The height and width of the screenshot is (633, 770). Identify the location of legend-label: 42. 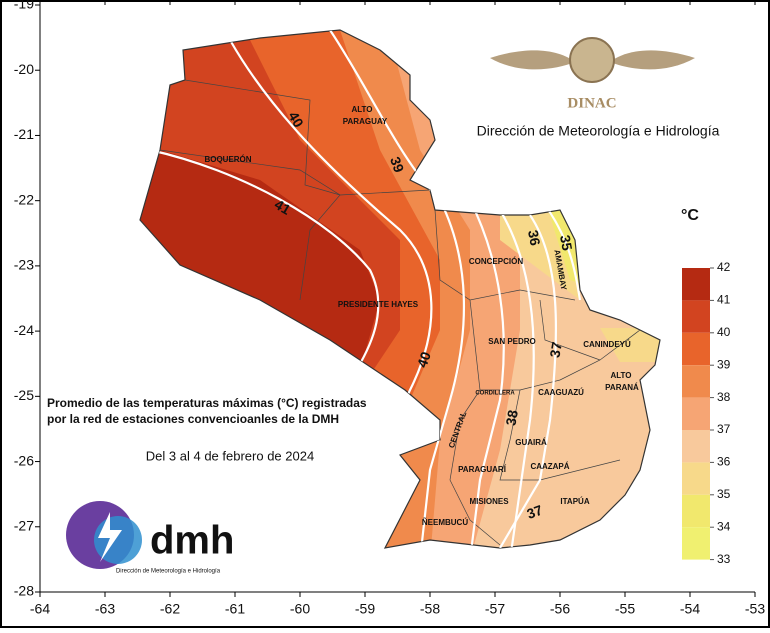
(724, 267).